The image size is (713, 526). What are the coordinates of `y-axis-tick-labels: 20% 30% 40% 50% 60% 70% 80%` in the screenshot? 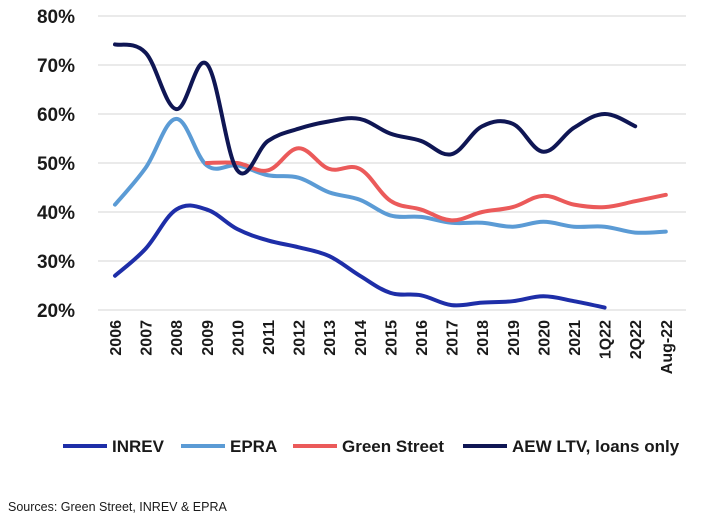 It's located at (56, 164).